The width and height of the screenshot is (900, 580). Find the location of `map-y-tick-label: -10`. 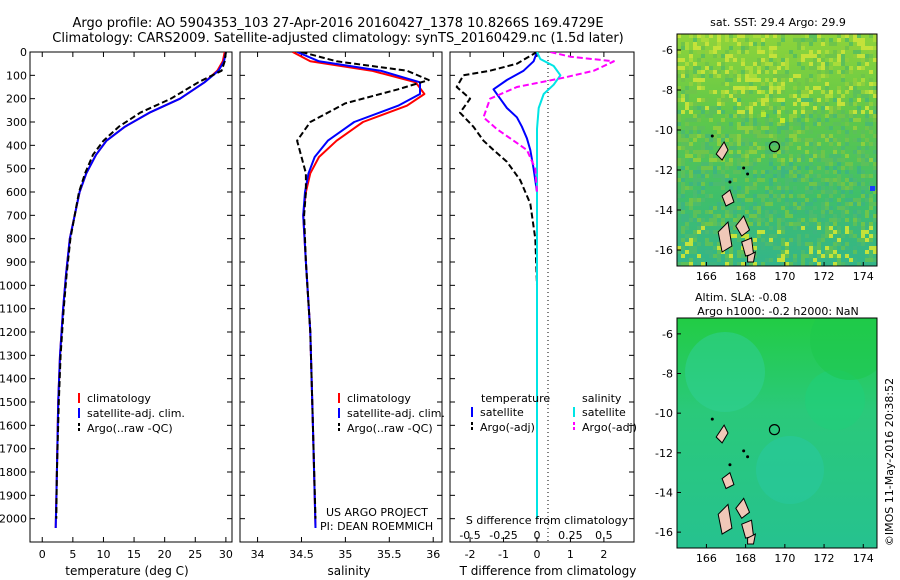

map-y-tick-label: -10 is located at coordinates (664, 413).